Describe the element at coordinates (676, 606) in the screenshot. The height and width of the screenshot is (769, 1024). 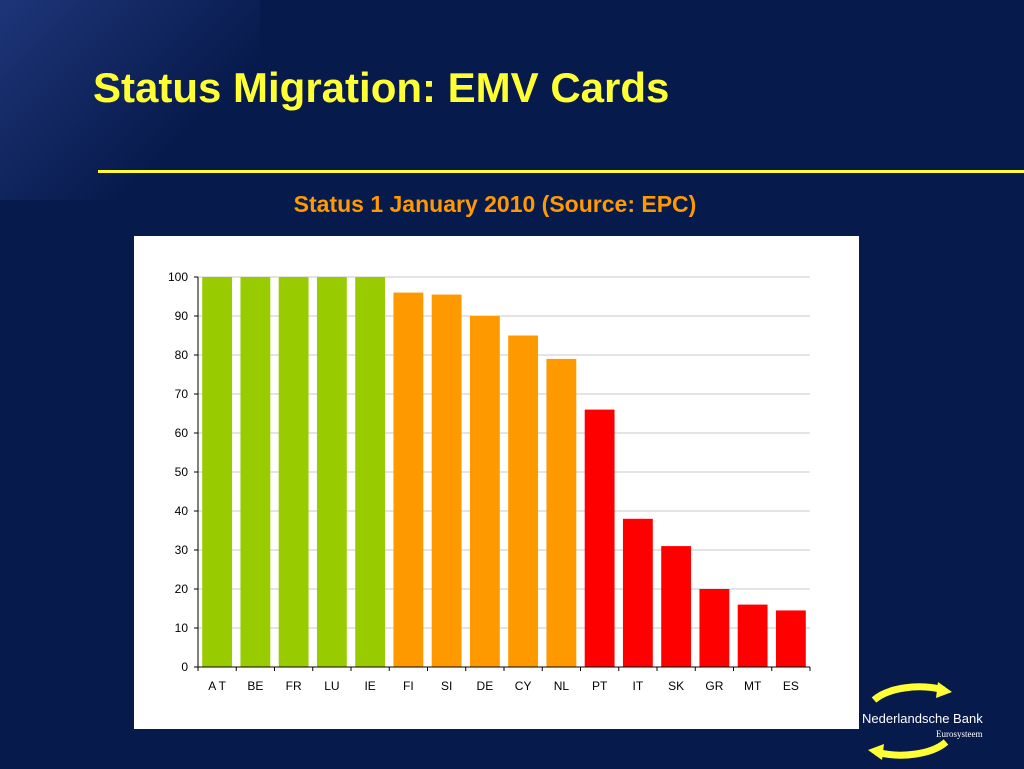
I see `bar-sk` at that location.